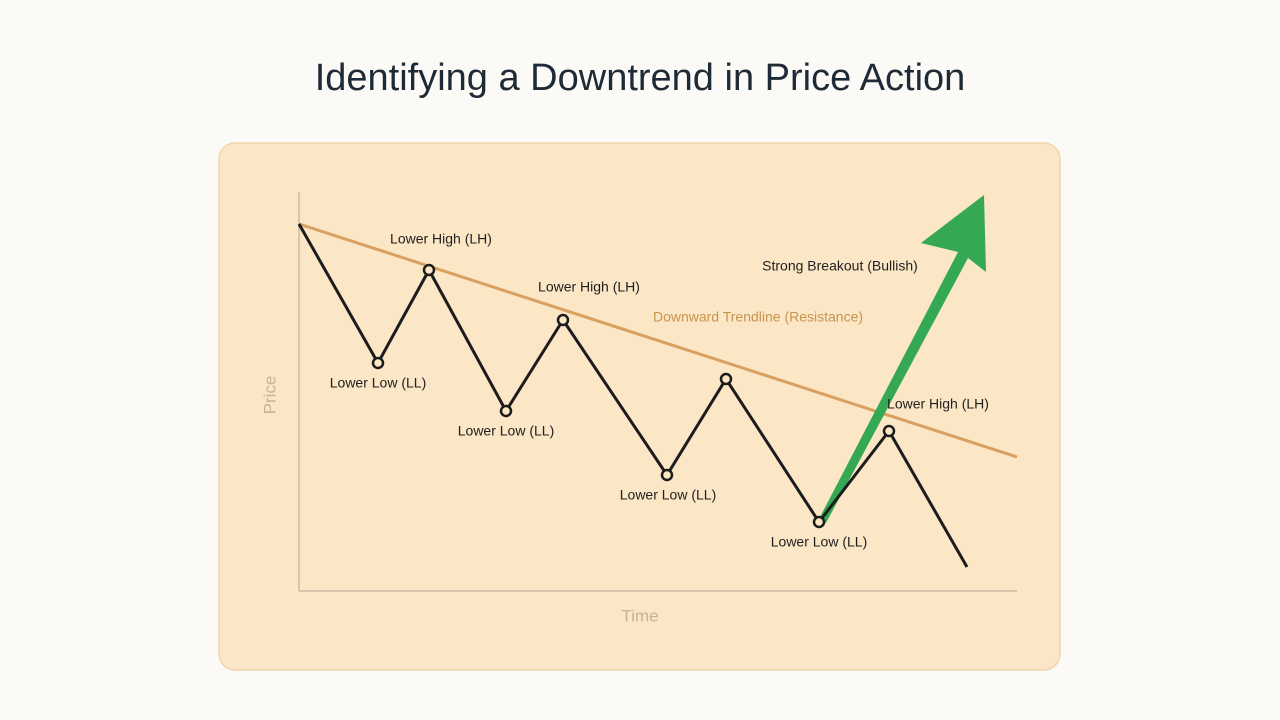 The image size is (1280, 720). What do you see at coordinates (758, 317) in the screenshot?
I see `trendline-label: Downward Trendline (Resistance)` at bounding box center [758, 317].